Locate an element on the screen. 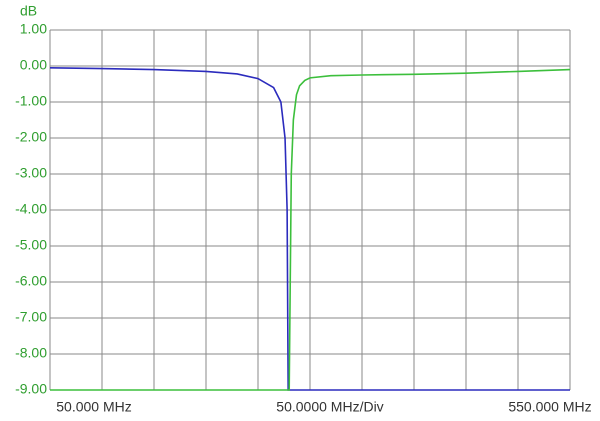 This screenshot has height=421, width=600. y-tick-label: -5.00 is located at coordinates (31, 245).